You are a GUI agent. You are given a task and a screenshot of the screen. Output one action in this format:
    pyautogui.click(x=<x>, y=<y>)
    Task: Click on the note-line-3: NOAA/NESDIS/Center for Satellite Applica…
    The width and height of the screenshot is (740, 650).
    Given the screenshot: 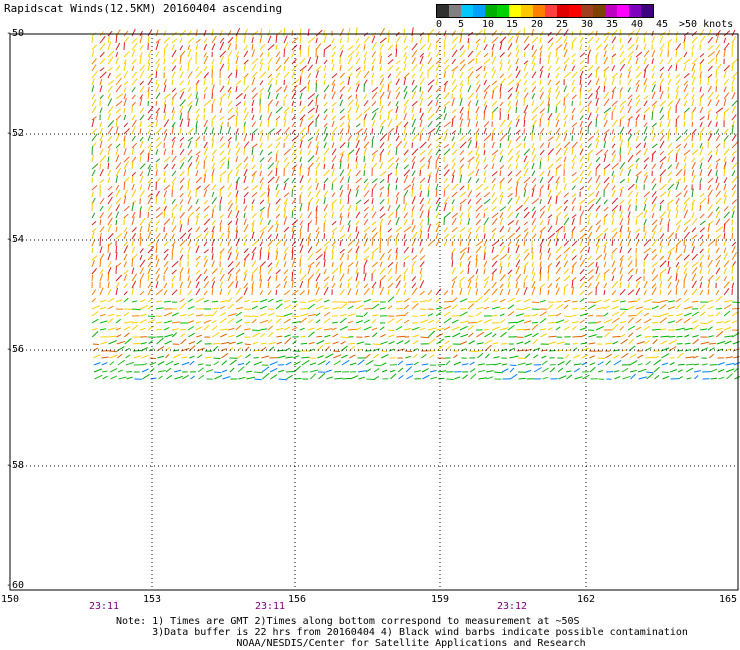 What is the action you would take?
    pyautogui.click(x=351, y=643)
    